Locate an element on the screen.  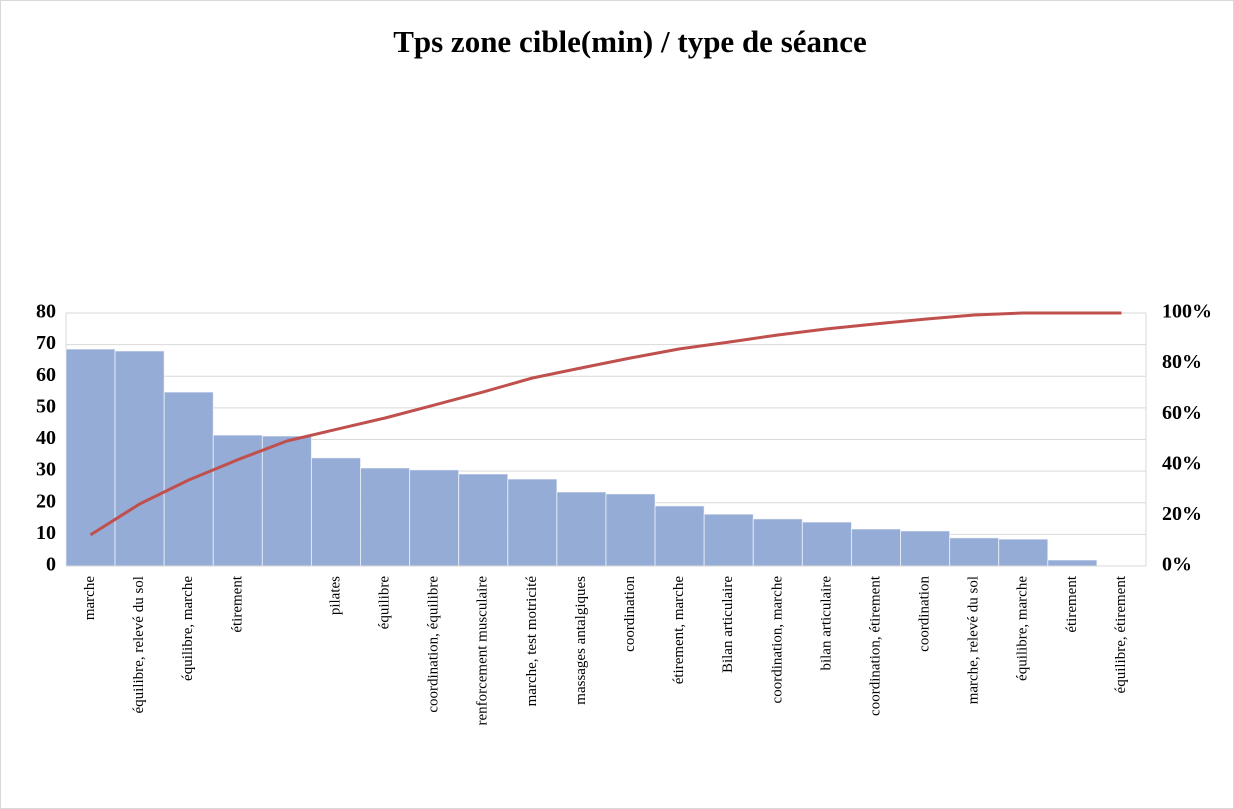
y-tick-label: 60 is located at coordinates (46, 375).